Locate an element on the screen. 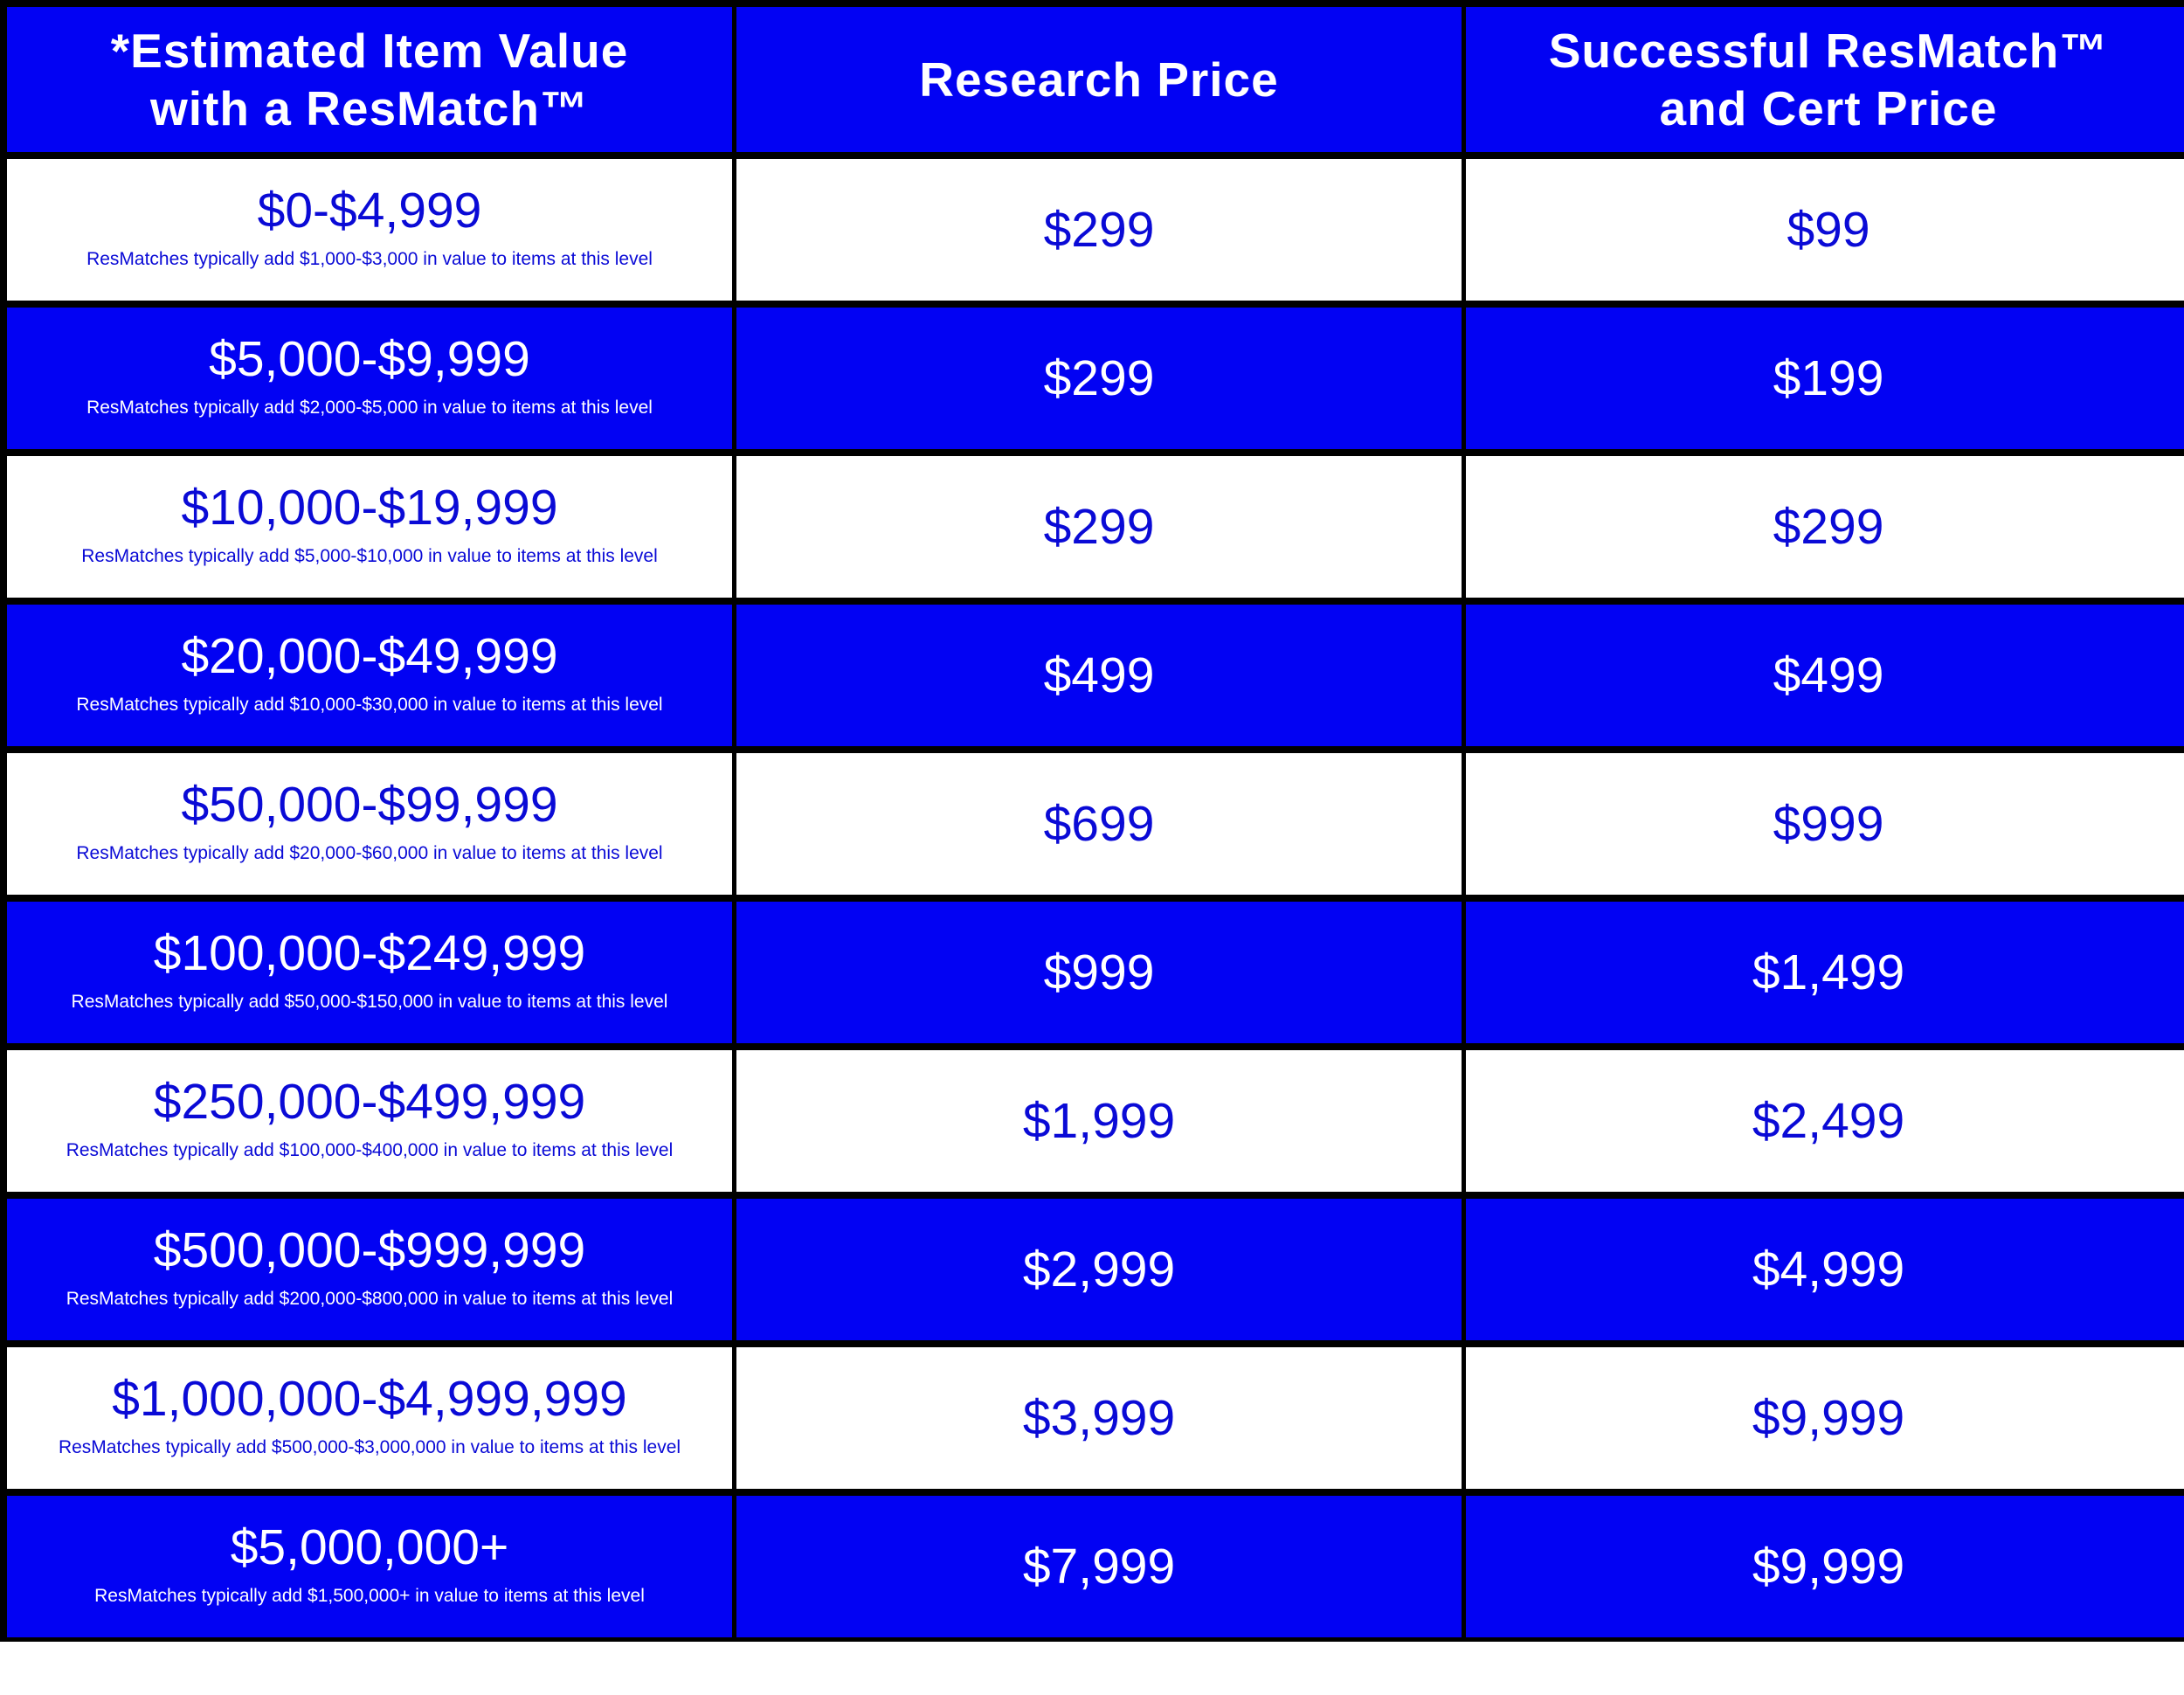 This screenshot has height=1695, width=2184. header-research-price: Research Price is located at coordinates (1099, 79).